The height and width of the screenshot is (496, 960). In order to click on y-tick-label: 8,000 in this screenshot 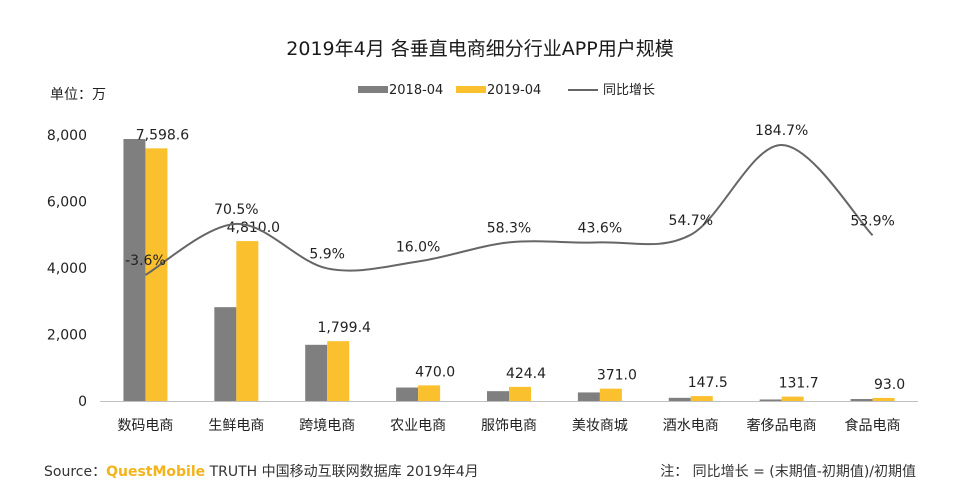, I will do `click(67, 136)`.